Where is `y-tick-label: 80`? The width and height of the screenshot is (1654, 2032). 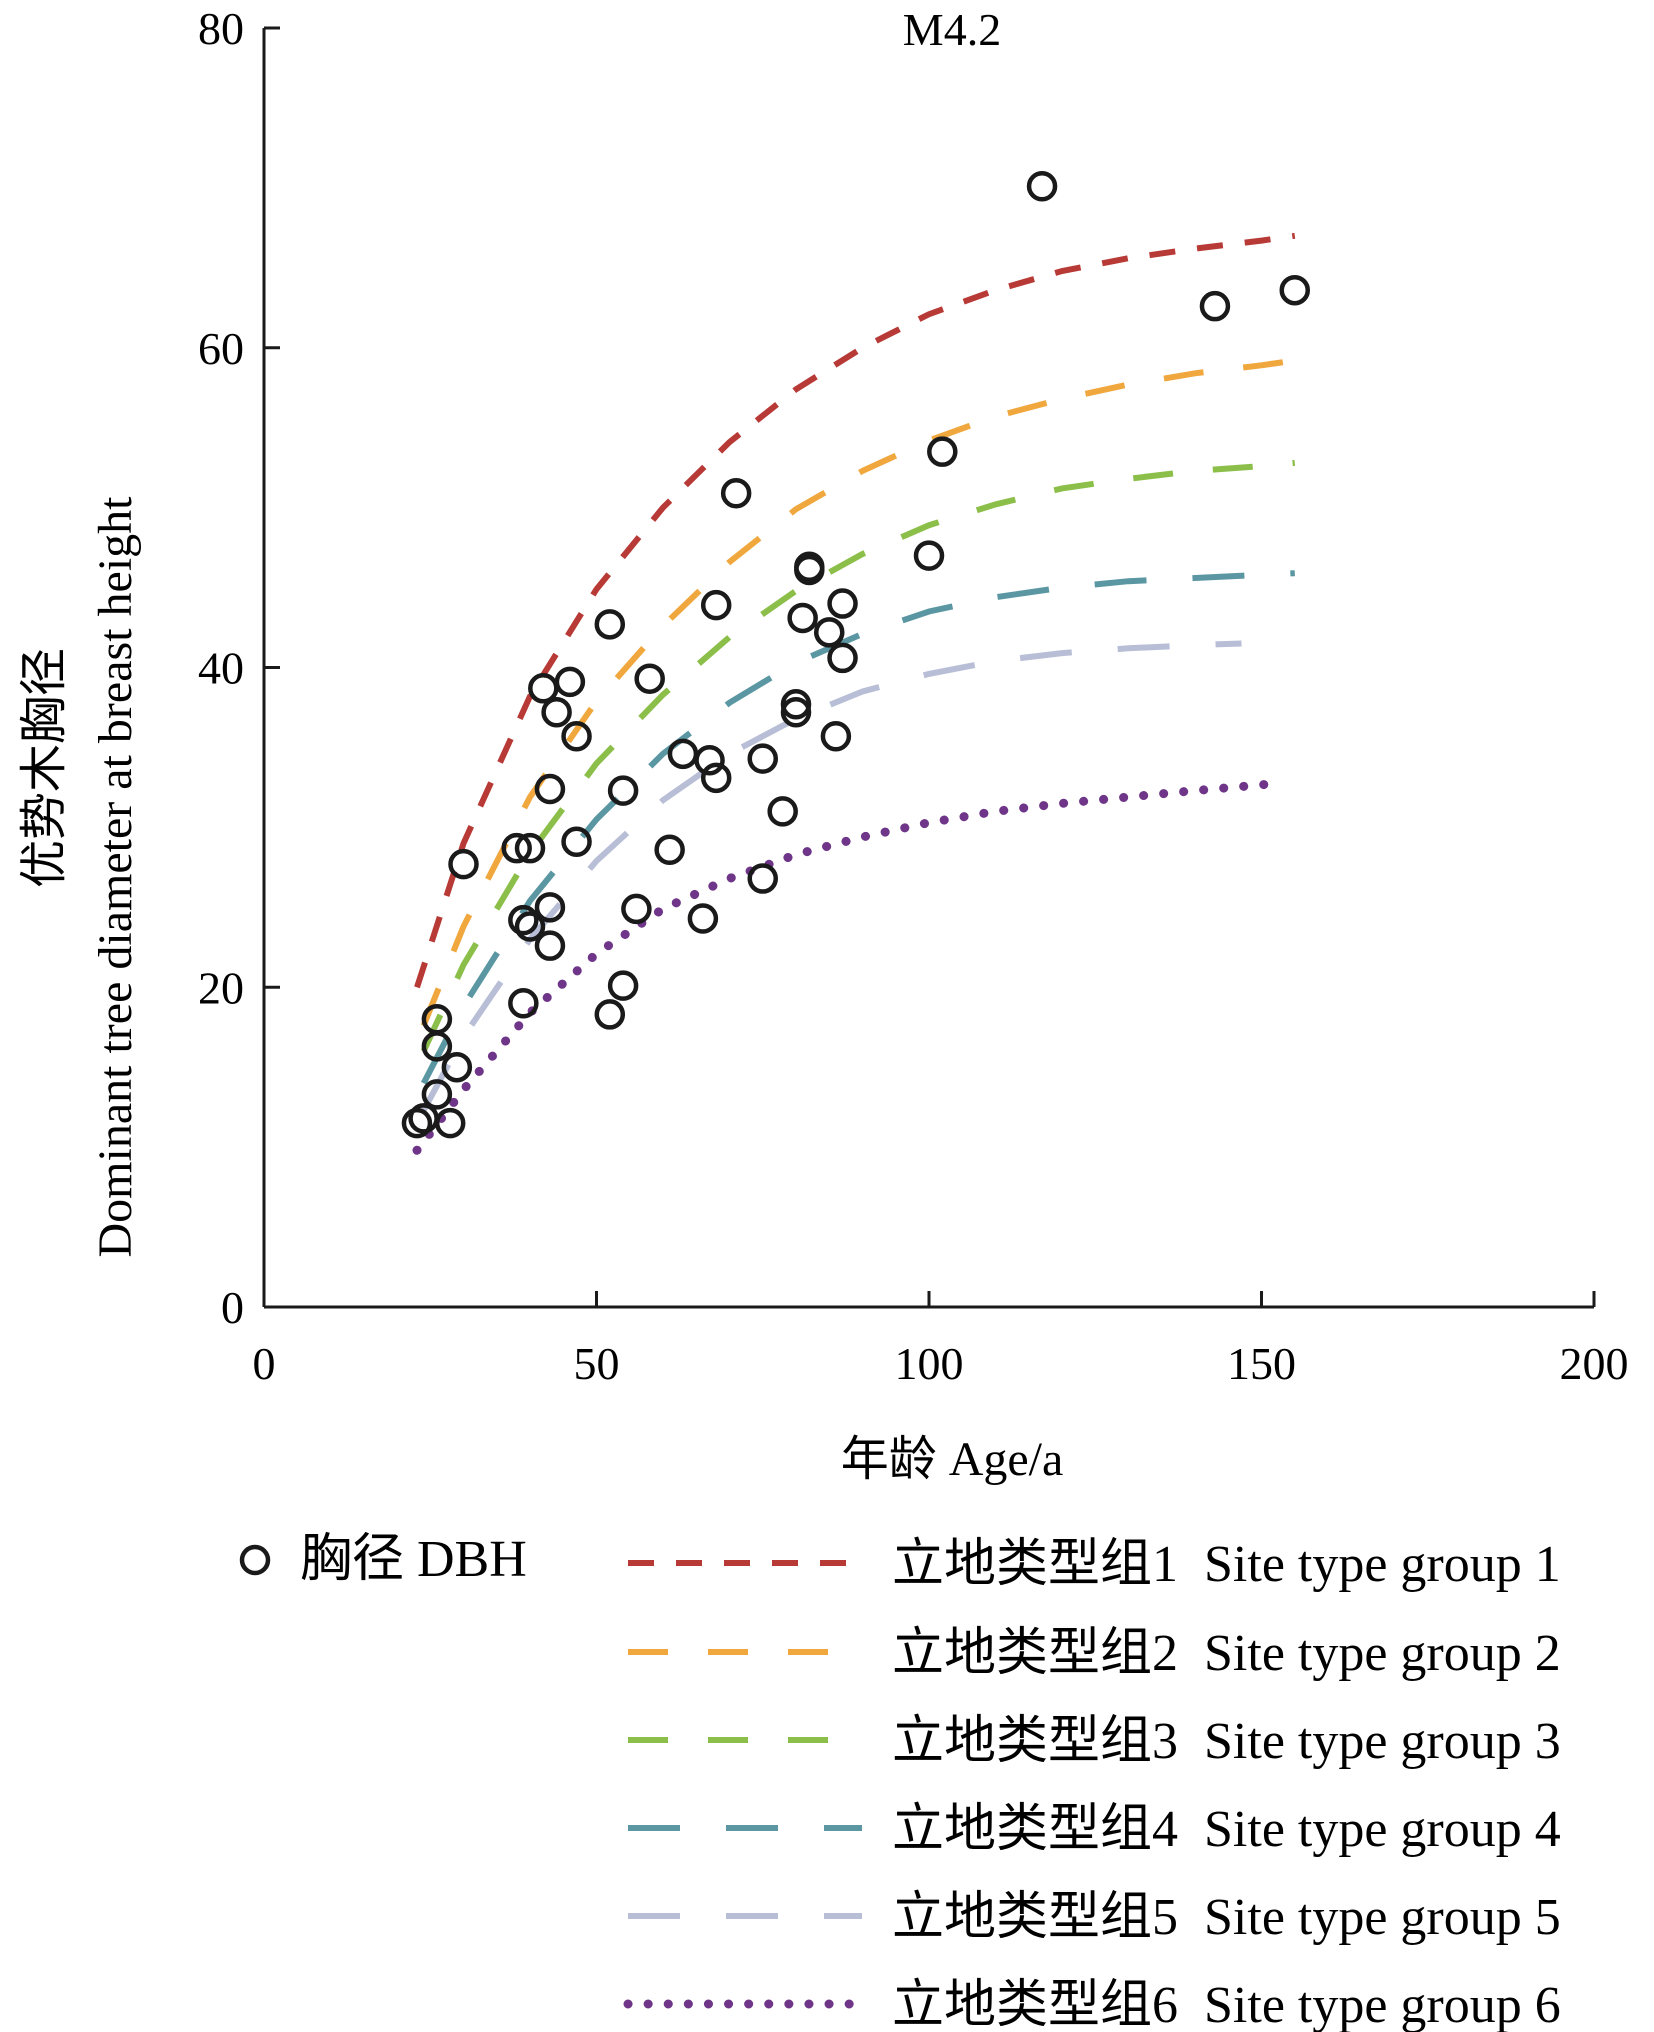
y-tick-label: 80 is located at coordinates (221, 28).